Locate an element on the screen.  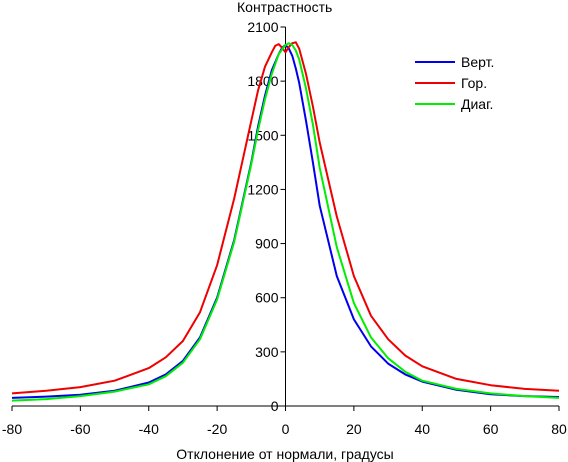
x-tick-label: 0 is located at coordinates (286, 429).